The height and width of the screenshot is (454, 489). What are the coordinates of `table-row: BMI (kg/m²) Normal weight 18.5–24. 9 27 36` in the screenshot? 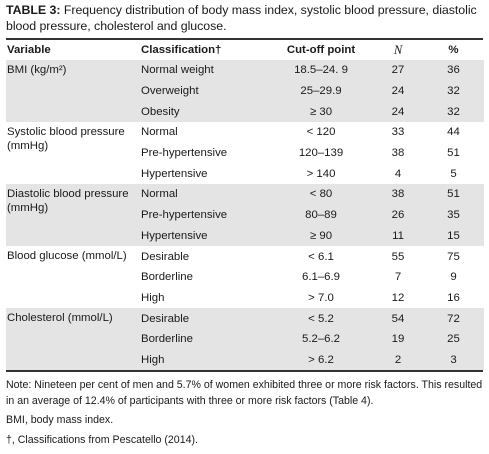 It's located at (245, 91).